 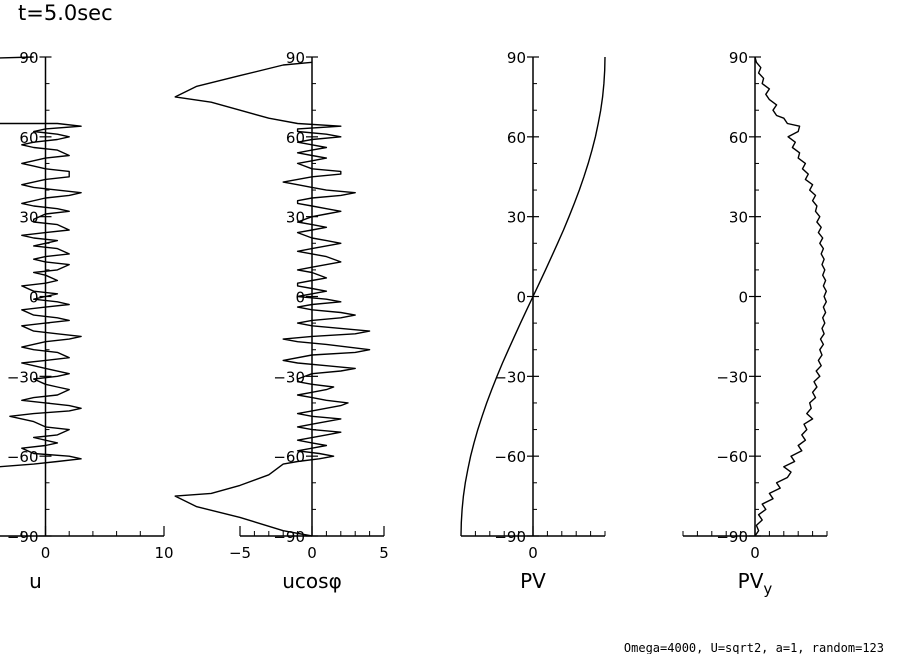 I want to click on footnote: Omega=4000, U=sqrt2, a=1, random=123, so click(x=754, y=647).